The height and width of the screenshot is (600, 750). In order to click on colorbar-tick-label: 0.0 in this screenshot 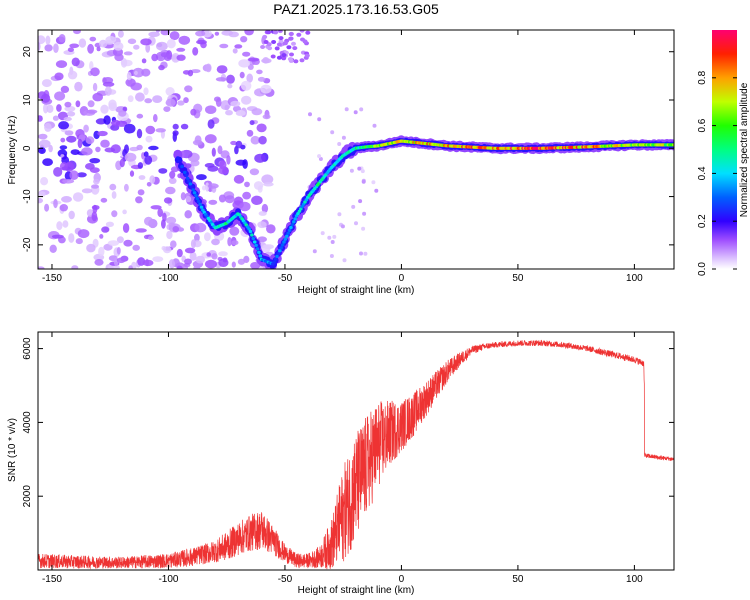, I will do `click(702, 269)`.